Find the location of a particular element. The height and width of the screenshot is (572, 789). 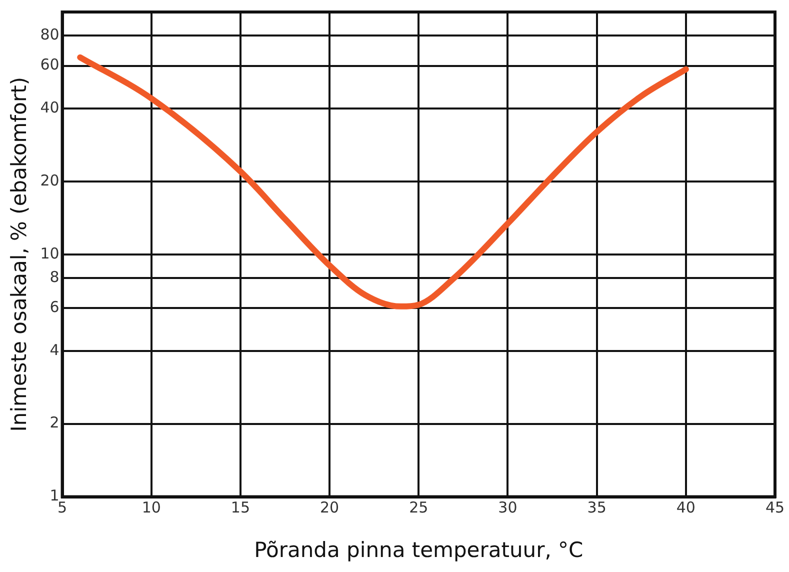

x-tick-label: 20 is located at coordinates (330, 507).